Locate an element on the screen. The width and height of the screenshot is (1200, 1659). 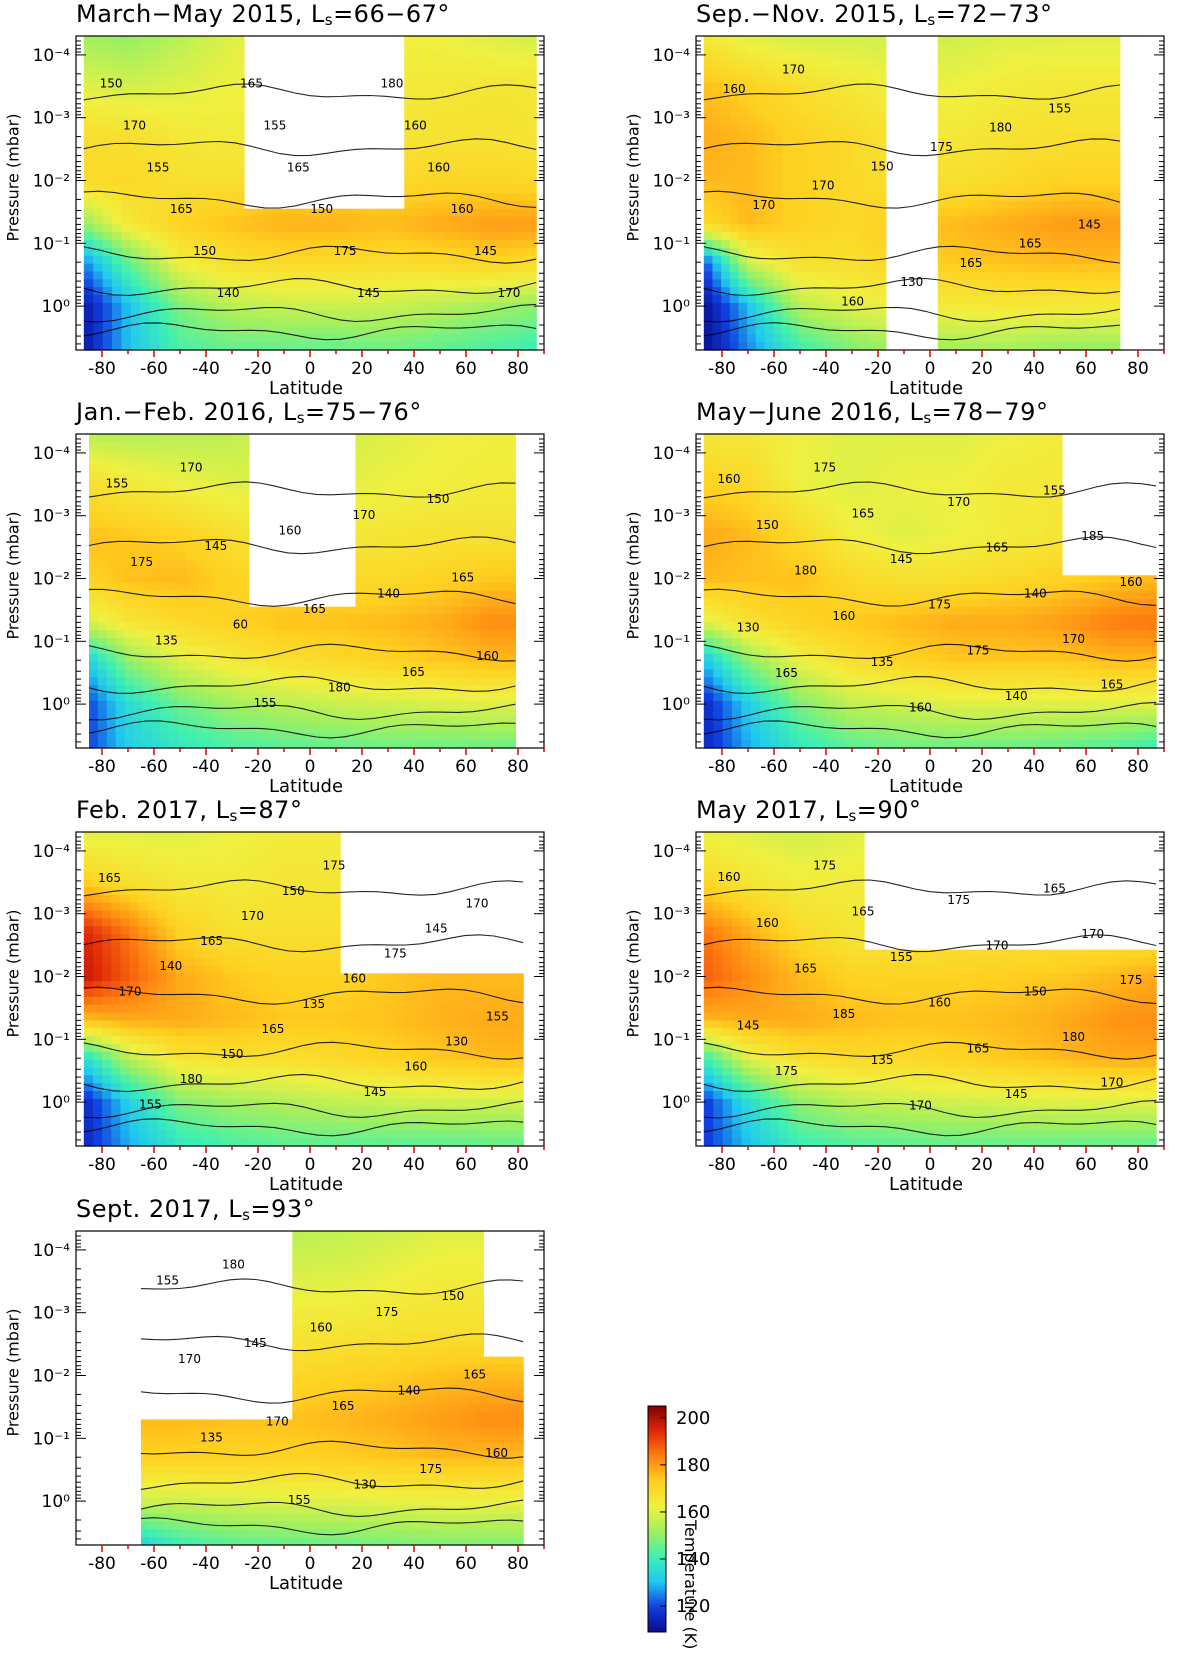
x-tick-label: 60 is located at coordinates (1086, 369).